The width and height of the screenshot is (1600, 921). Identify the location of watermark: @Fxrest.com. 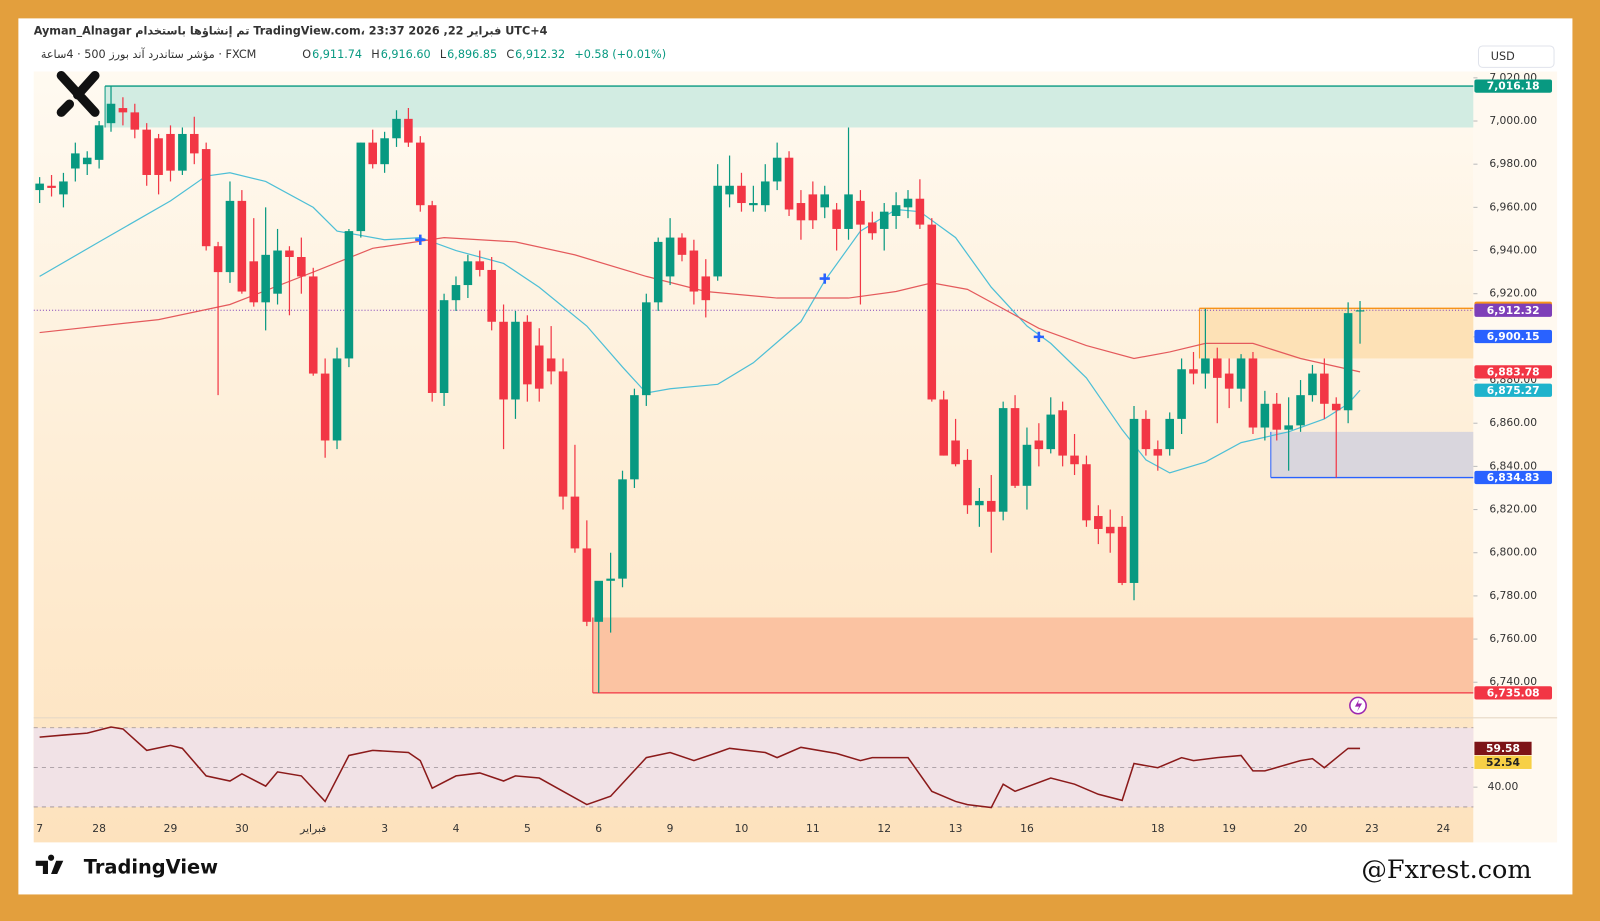
(1446, 870).